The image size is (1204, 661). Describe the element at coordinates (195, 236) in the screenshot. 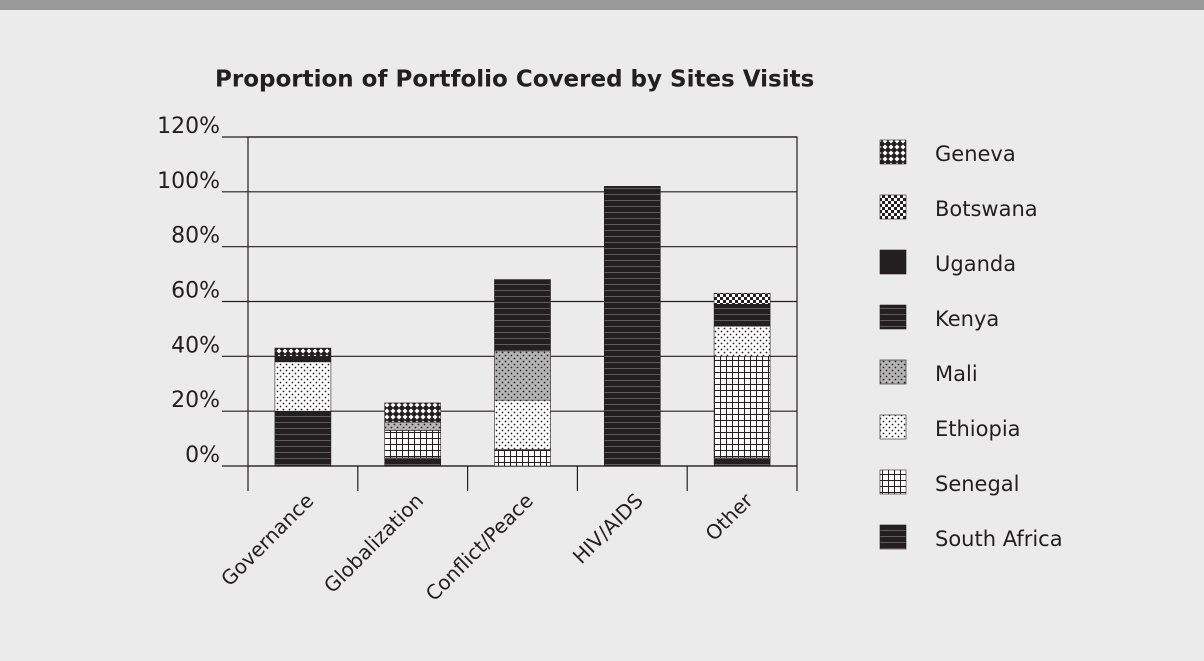

I see `y-tick-label: 80%` at that location.